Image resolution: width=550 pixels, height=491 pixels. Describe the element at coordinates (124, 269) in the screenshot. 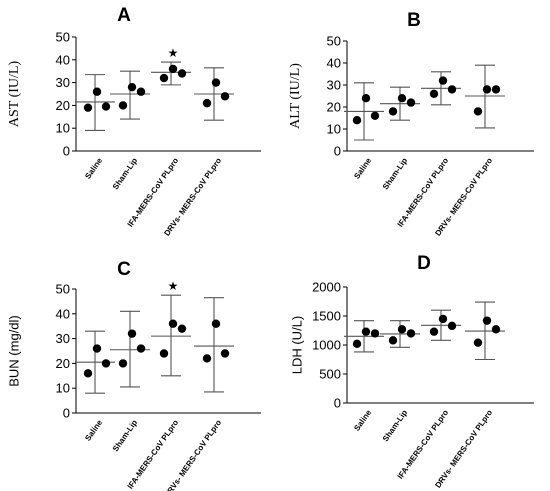

I see `panel-label: C` at that location.